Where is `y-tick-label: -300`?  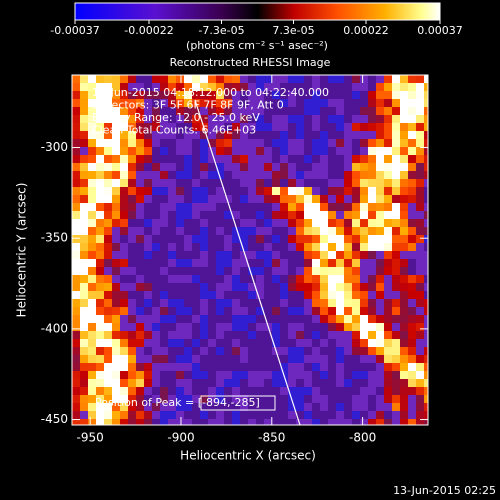
y-tick-label: -300 is located at coordinates (54, 147).